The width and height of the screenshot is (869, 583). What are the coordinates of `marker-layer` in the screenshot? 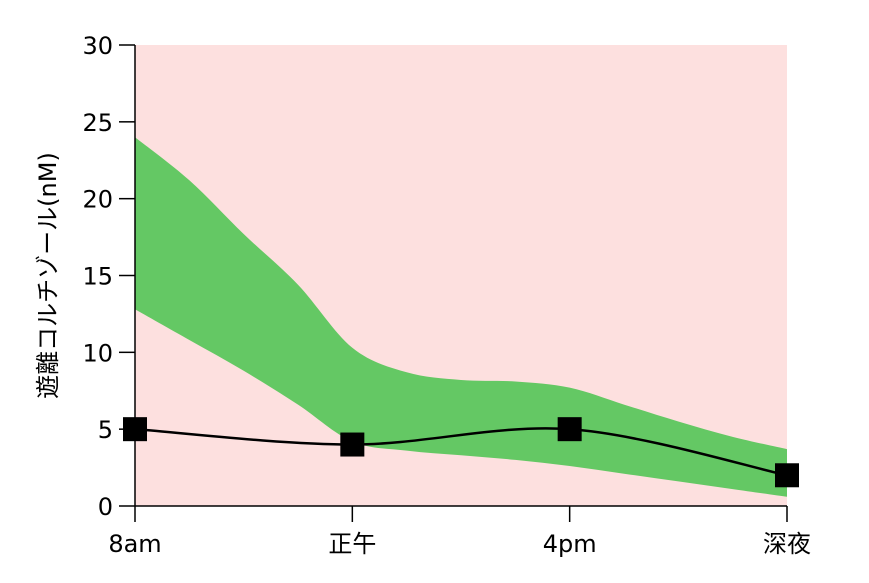 It's located at (461, 452).